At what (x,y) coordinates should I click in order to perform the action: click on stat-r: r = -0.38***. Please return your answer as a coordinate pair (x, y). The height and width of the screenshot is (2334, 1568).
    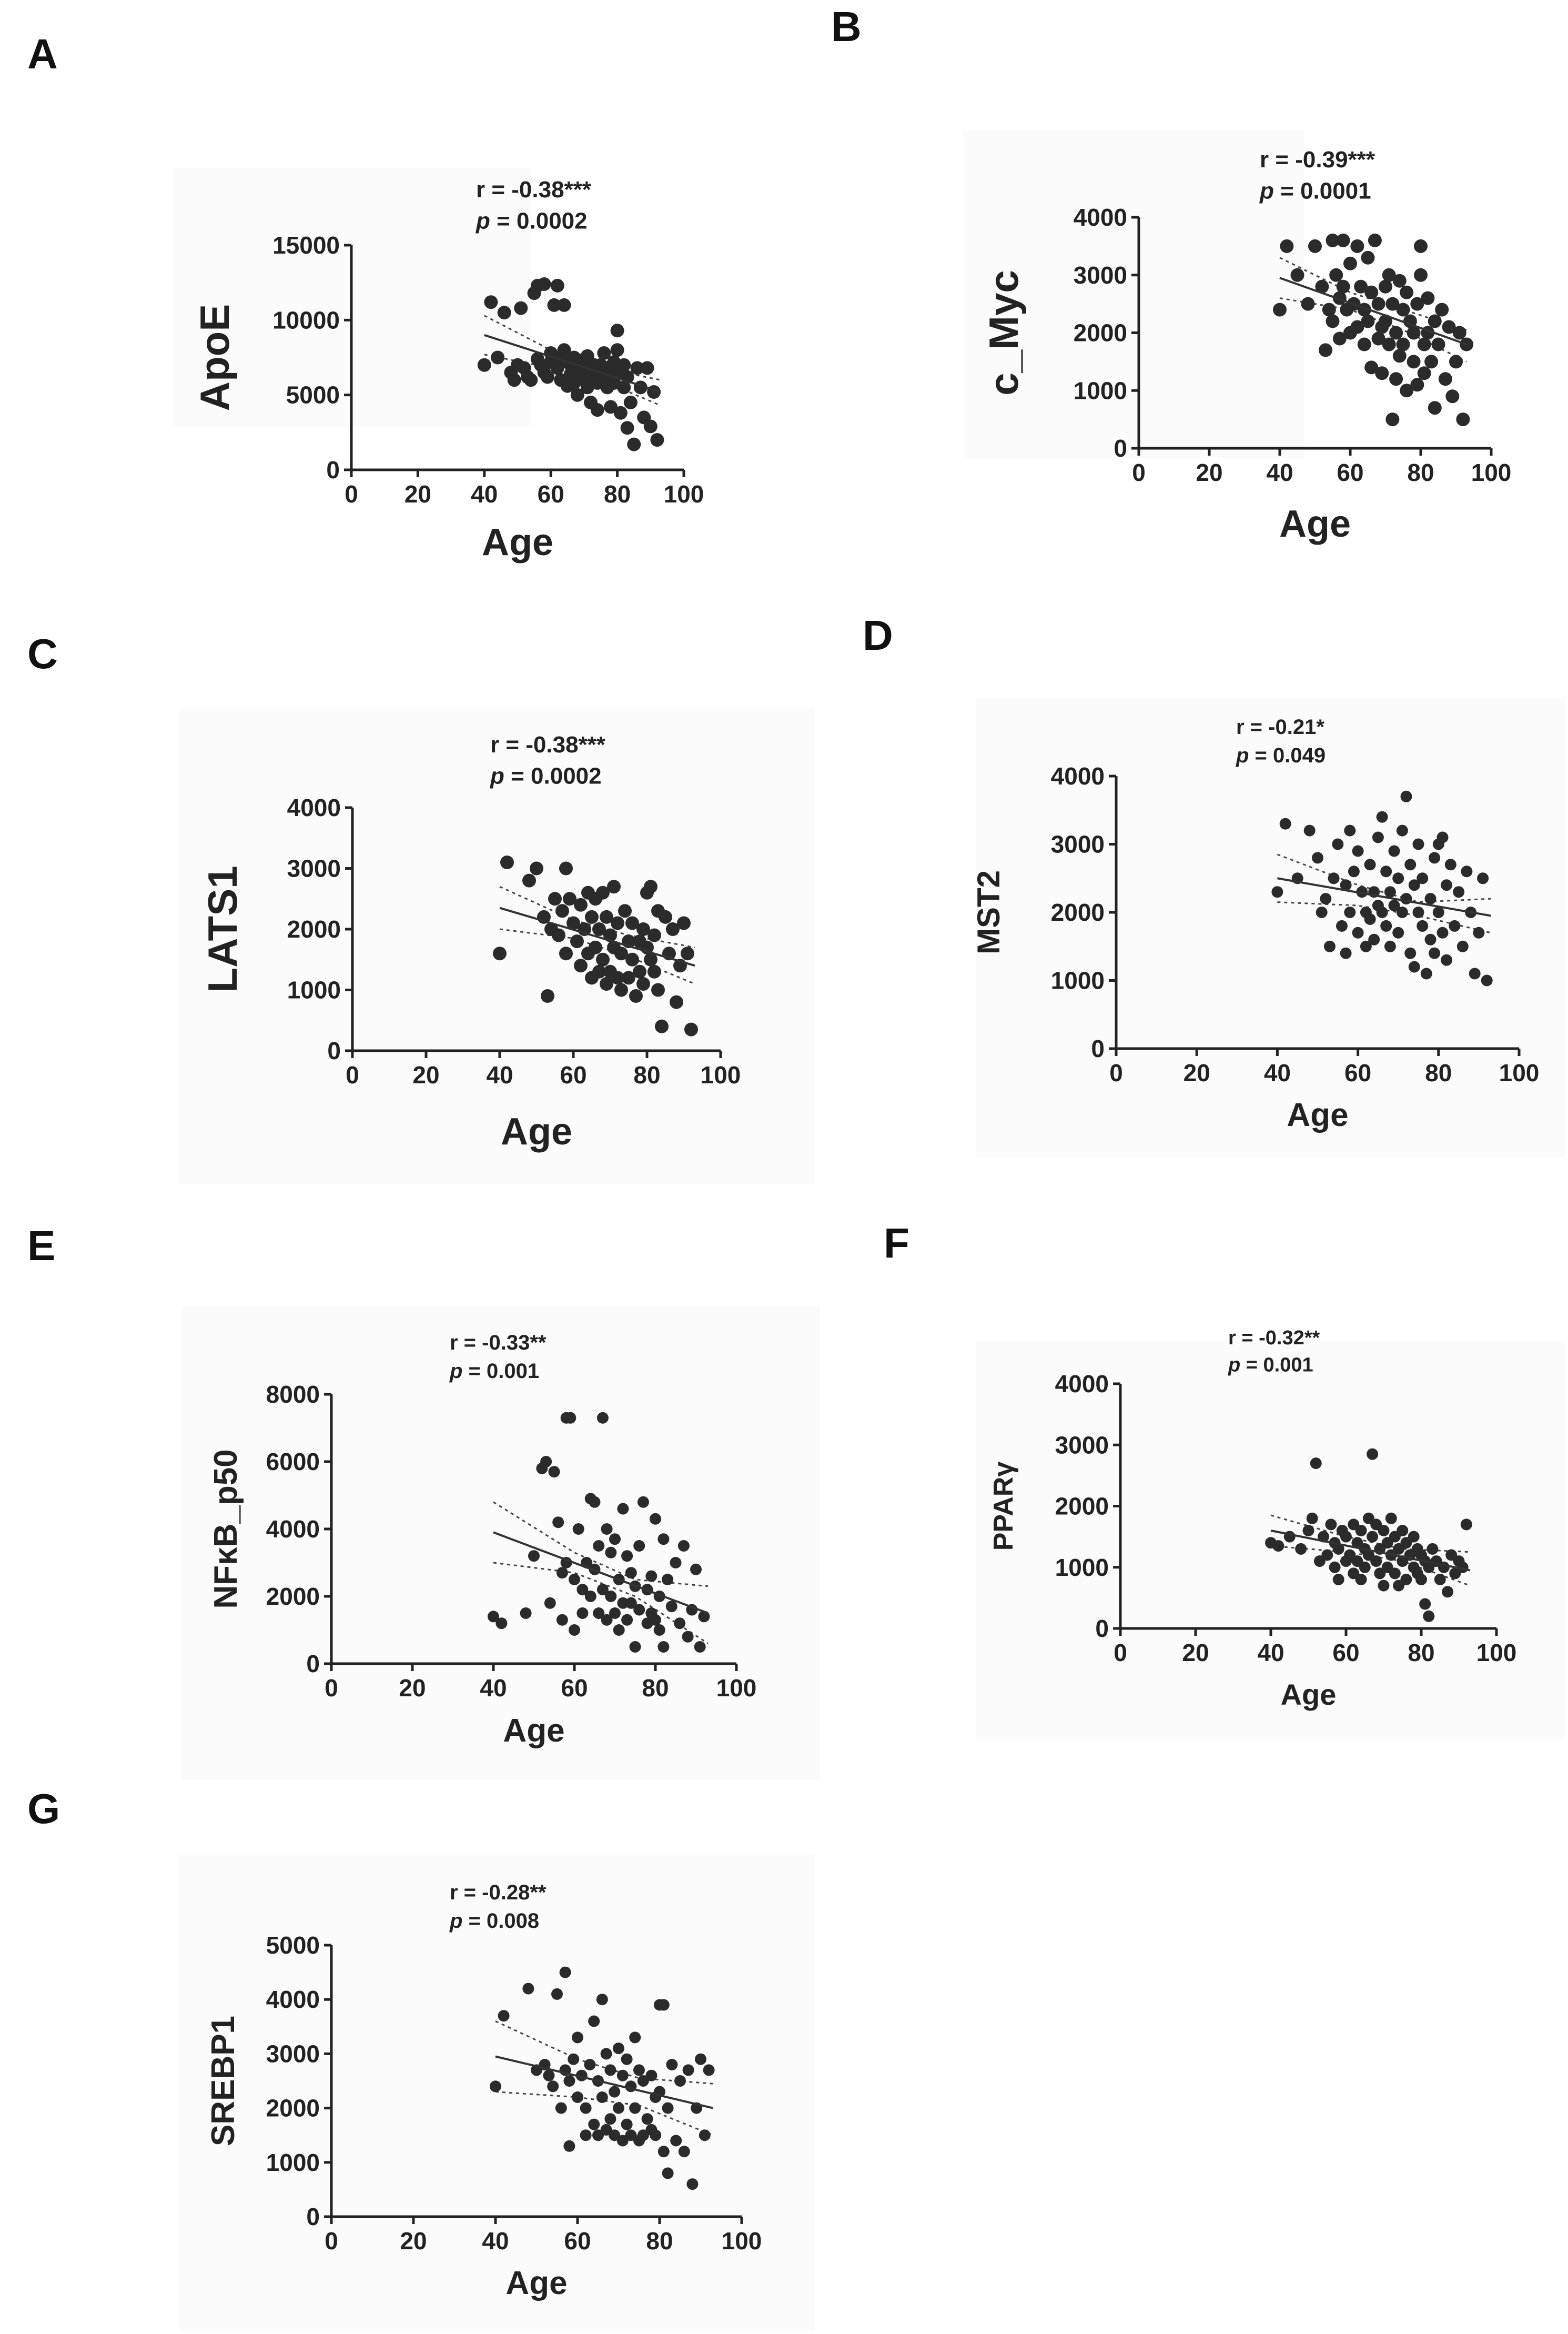
    Looking at the image, I should click on (548, 745).